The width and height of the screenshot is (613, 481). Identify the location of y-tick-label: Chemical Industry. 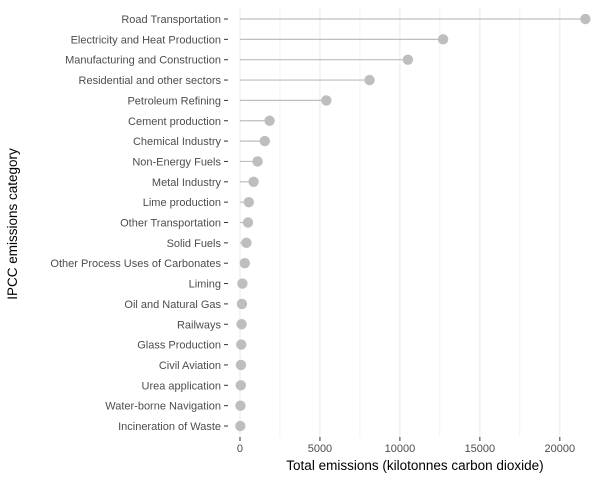
(177, 142).